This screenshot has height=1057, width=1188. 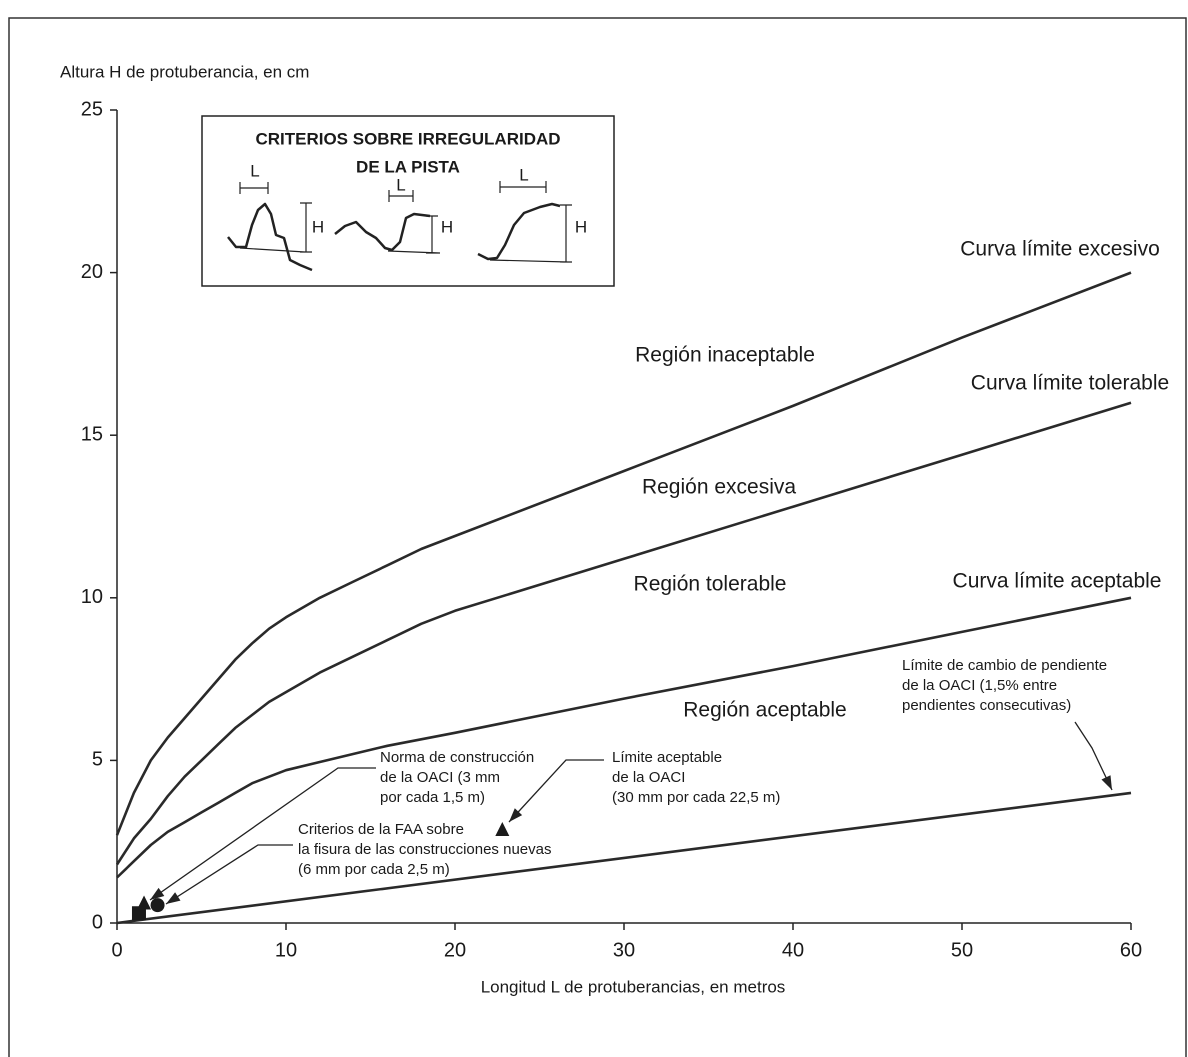 What do you see at coordinates (979, 685) in the screenshot?
I see `annotation: de la OACI (1,5% entre` at bounding box center [979, 685].